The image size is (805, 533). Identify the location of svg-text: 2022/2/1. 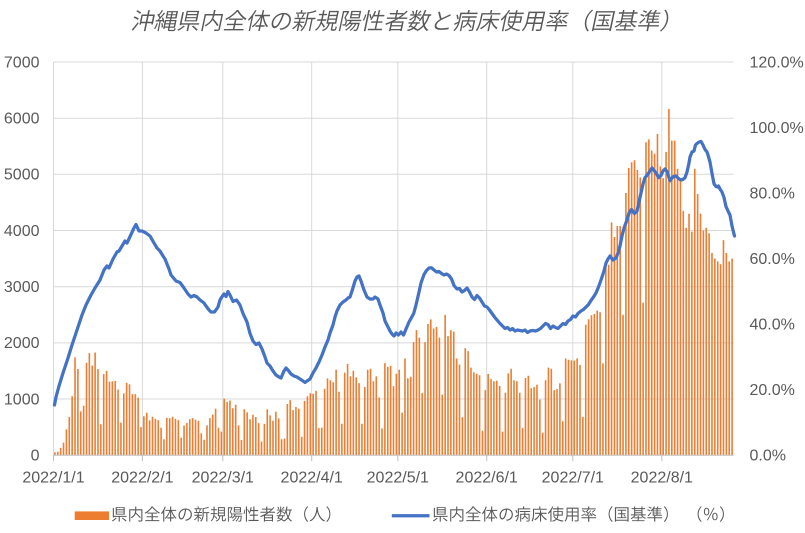
(142, 478).